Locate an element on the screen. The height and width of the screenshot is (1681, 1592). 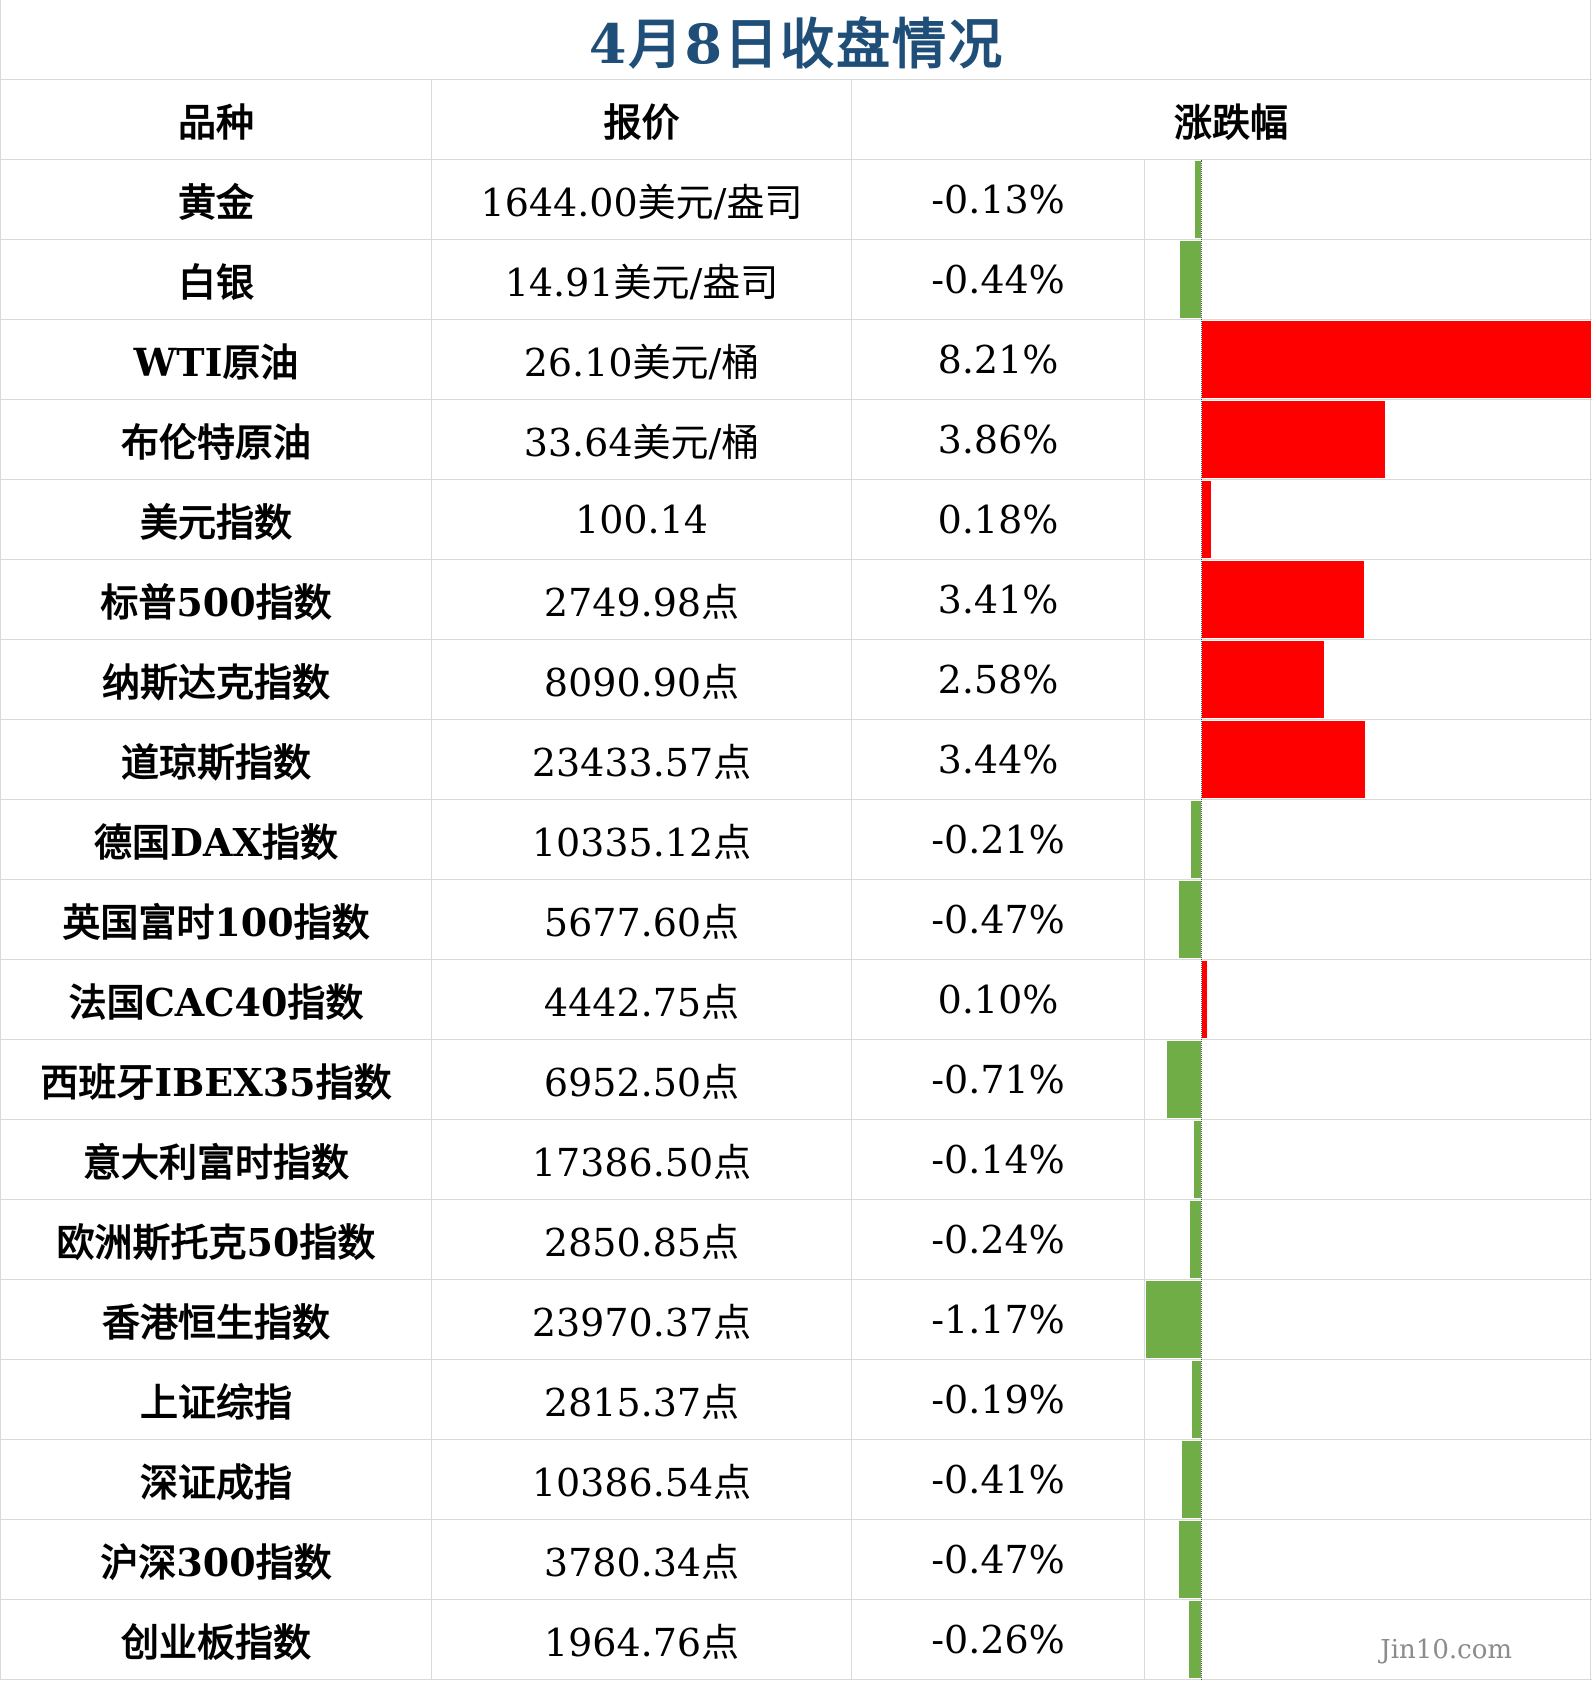
table-row: 德国DAX指数 10335.12点 -0.21% is located at coordinates (796, 840).